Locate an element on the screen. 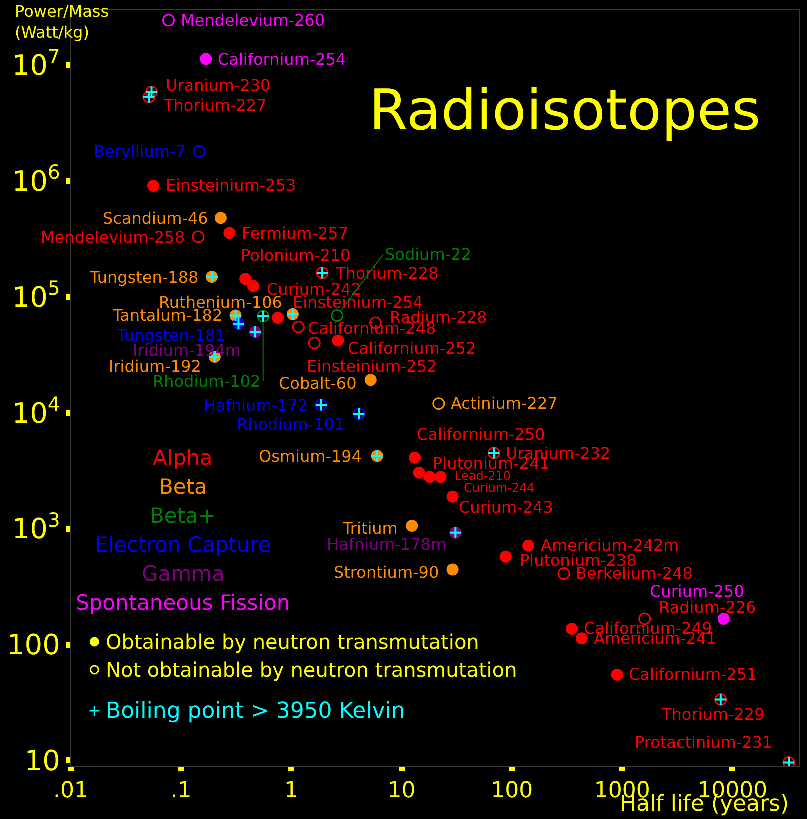  data-label: Americium-242m is located at coordinates (610, 545).